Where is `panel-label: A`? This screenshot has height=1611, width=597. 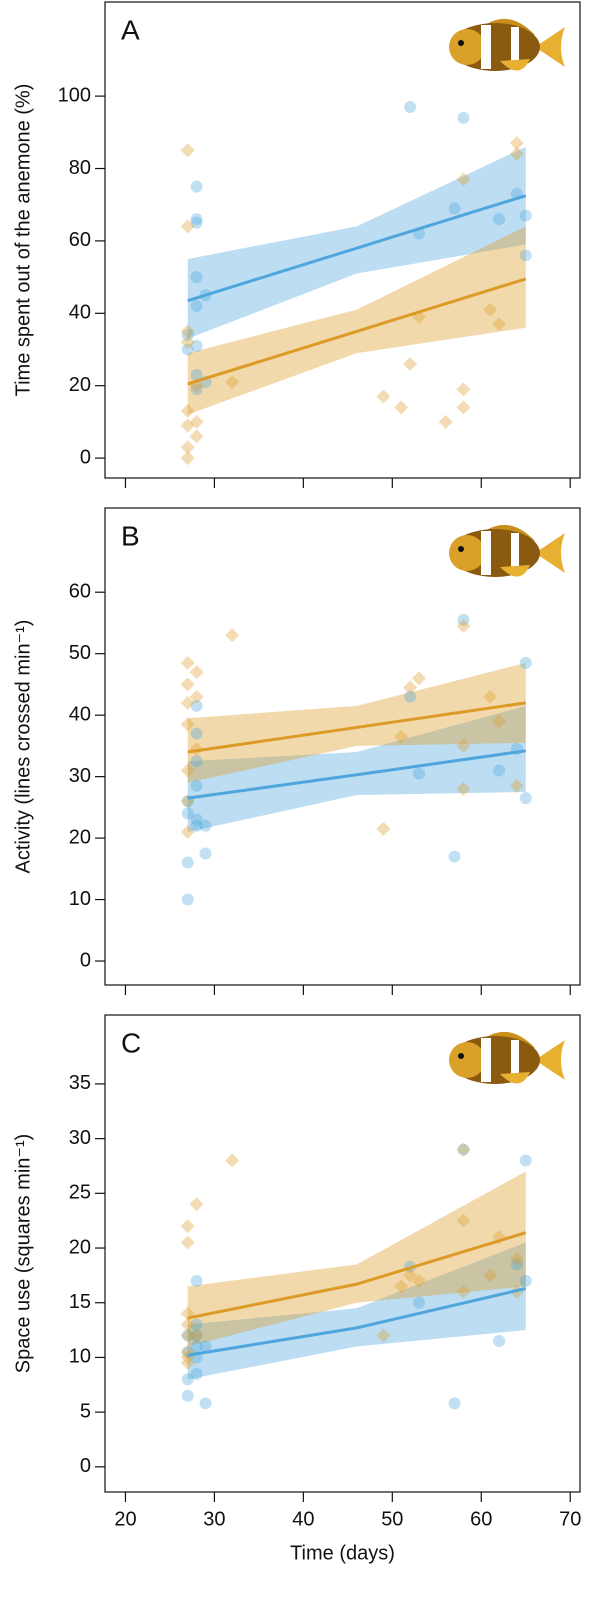 panel-label: A is located at coordinates (130, 29).